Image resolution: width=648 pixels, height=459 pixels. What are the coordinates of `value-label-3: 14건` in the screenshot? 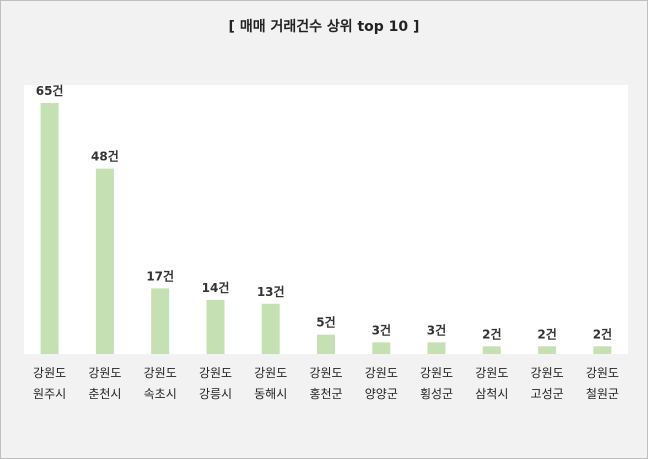 It's located at (216, 287).